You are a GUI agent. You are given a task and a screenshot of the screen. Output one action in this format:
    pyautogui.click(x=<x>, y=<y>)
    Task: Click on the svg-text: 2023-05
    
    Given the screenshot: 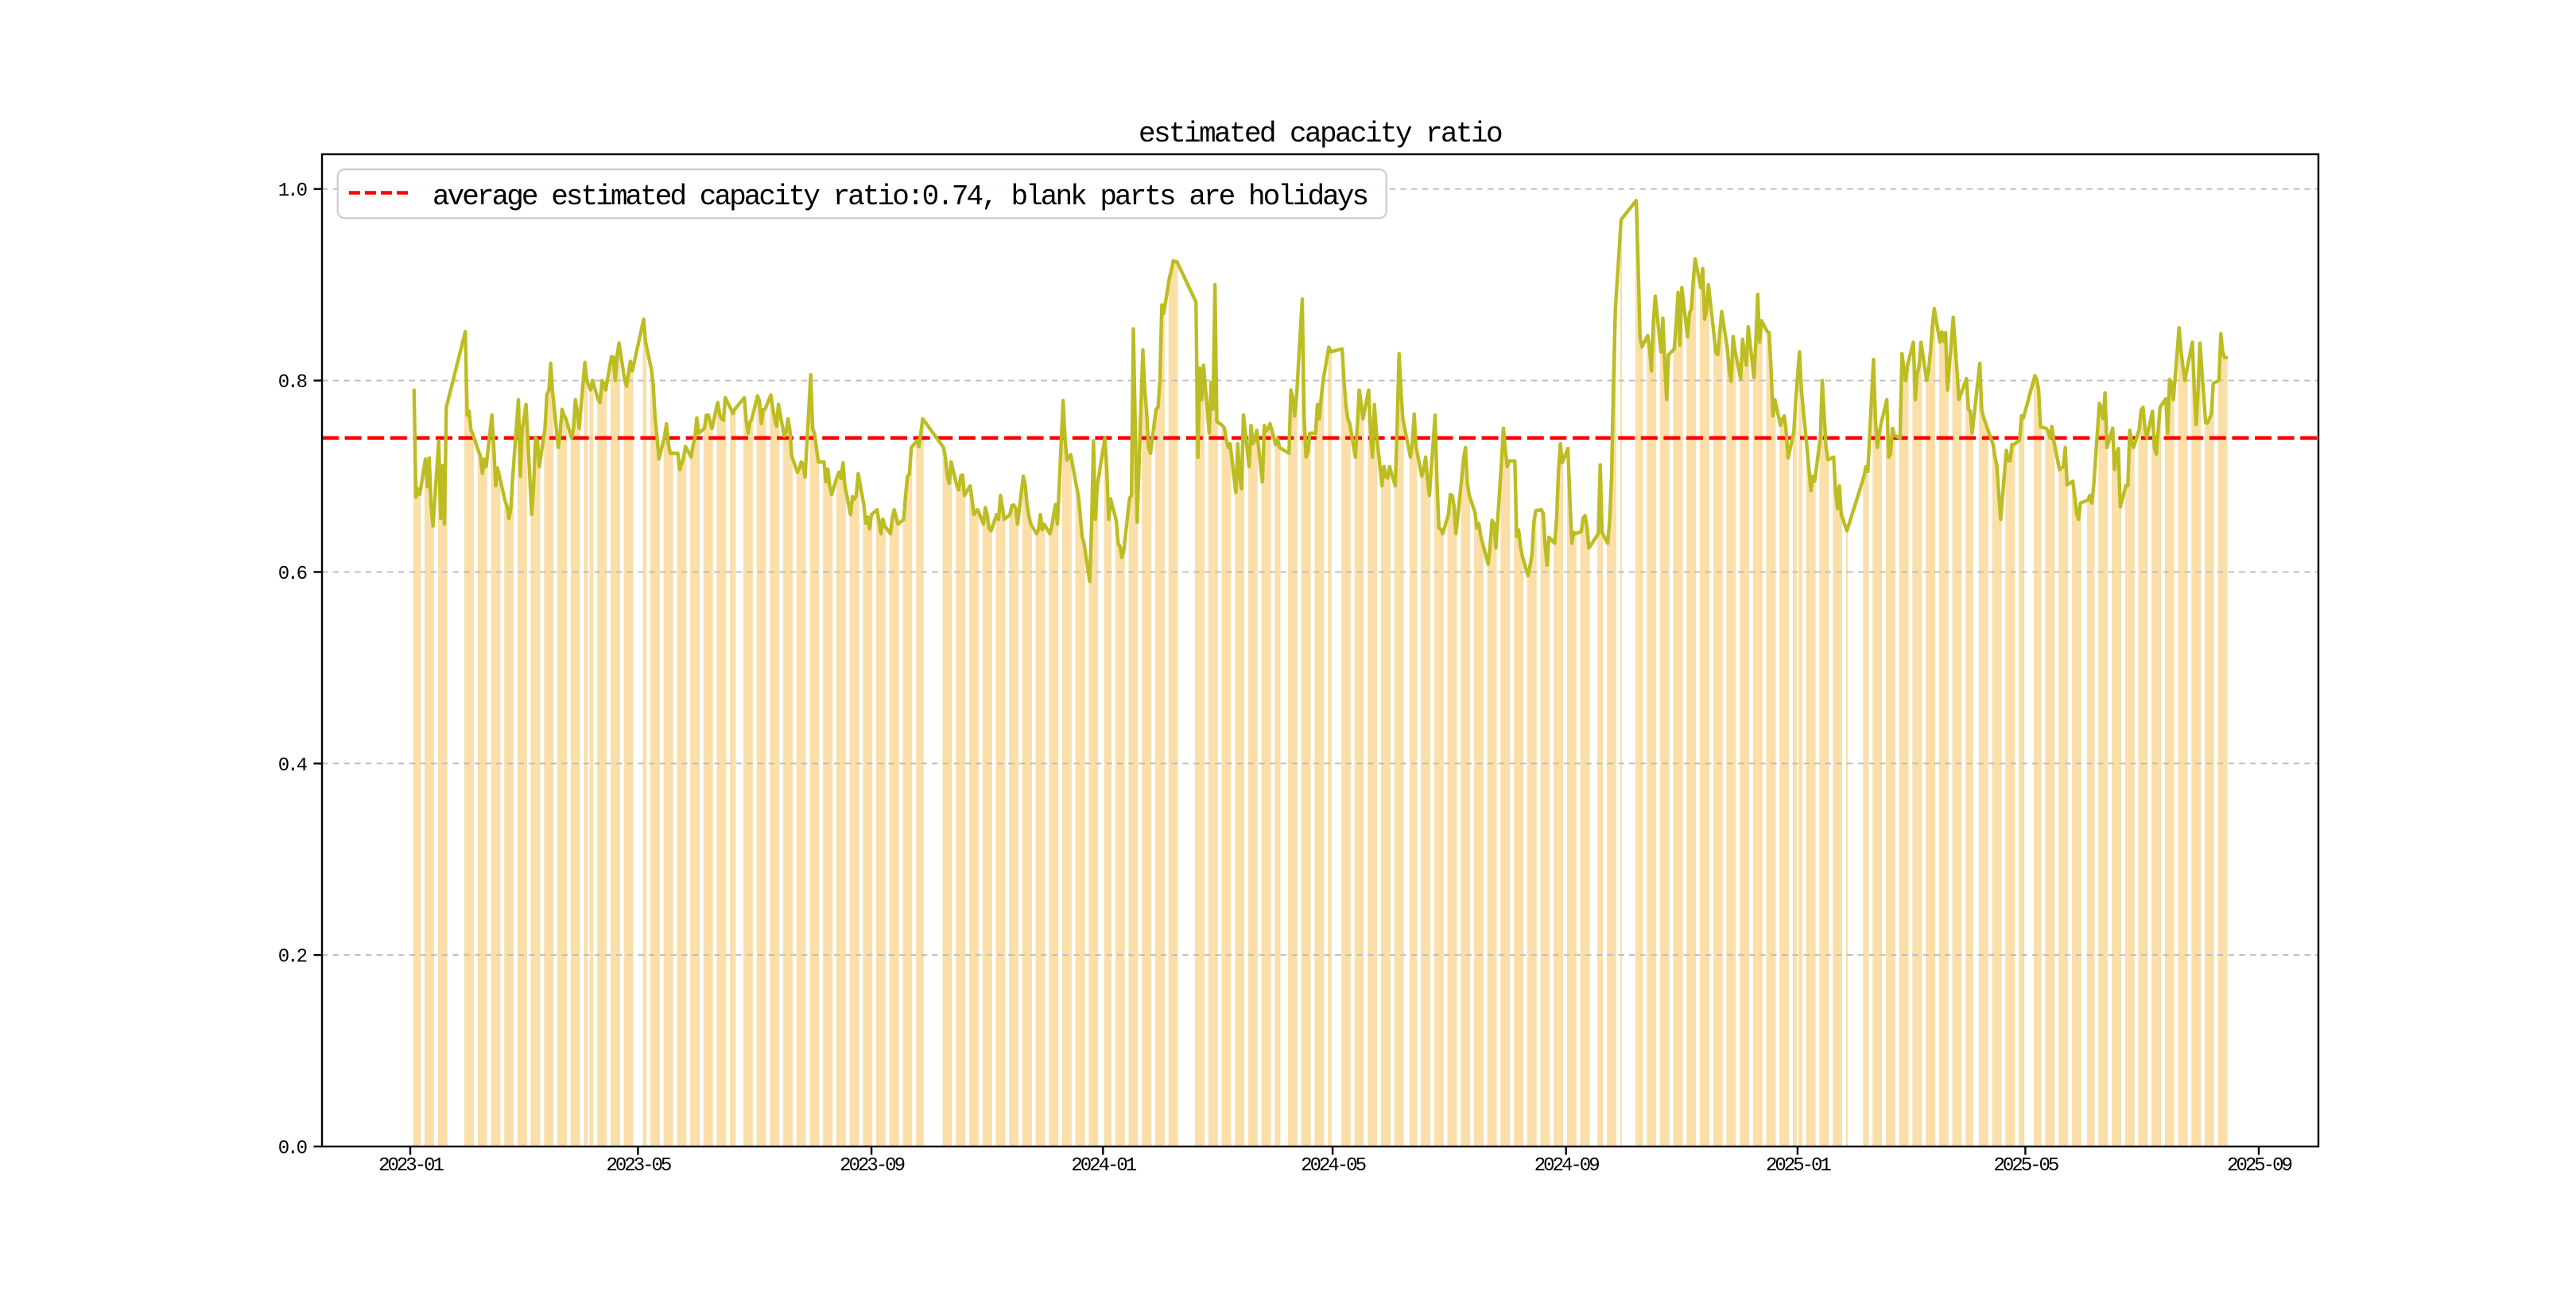 What is the action you would take?
    pyautogui.click(x=638, y=1166)
    